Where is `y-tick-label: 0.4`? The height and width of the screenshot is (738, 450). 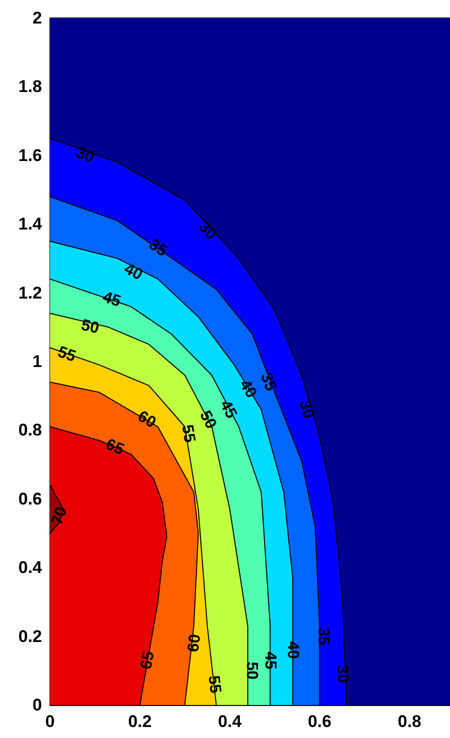 y-tick-label: 0.4 is located at coordinates (30, 568).